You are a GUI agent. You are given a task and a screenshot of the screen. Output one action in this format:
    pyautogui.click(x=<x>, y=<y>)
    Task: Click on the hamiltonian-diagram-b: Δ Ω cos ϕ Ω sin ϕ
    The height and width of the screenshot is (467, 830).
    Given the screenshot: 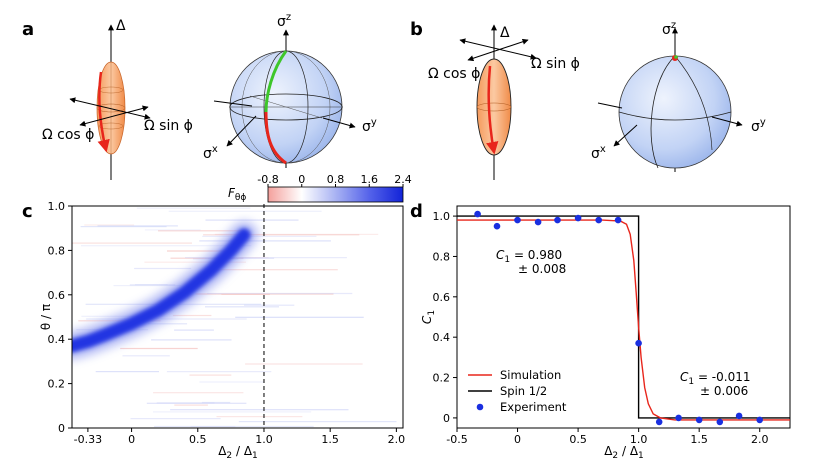 What is the action you would take?
    pyautogui.click(x=504, y=102)
    